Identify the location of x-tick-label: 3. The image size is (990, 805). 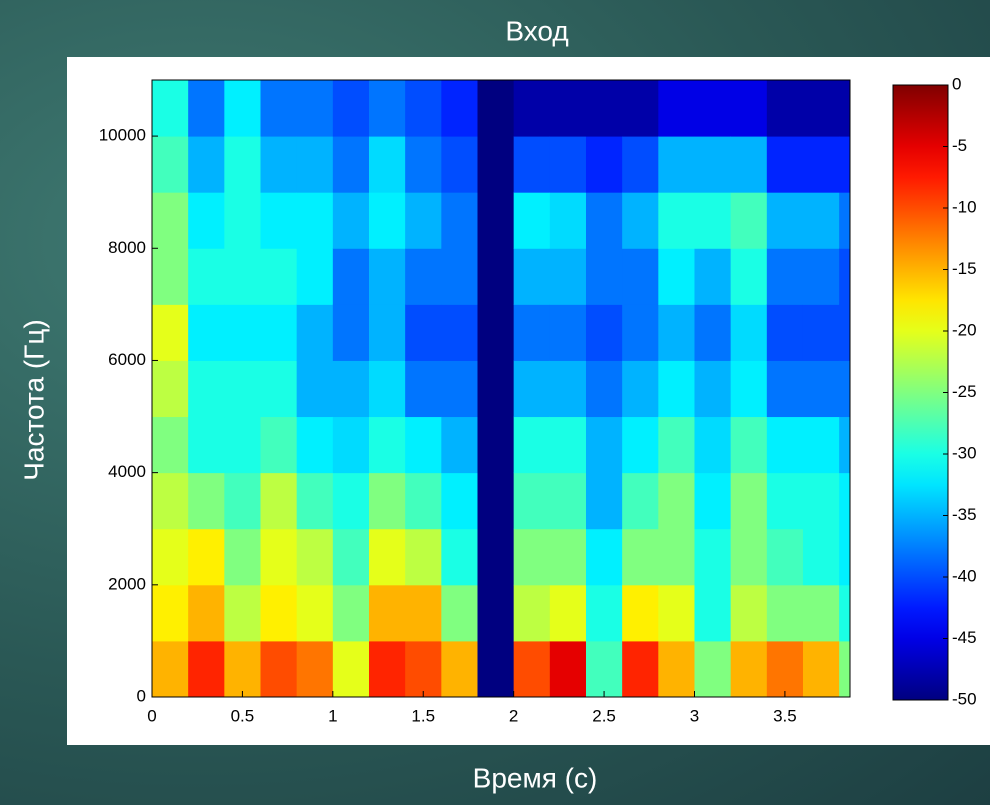
(694, 715).